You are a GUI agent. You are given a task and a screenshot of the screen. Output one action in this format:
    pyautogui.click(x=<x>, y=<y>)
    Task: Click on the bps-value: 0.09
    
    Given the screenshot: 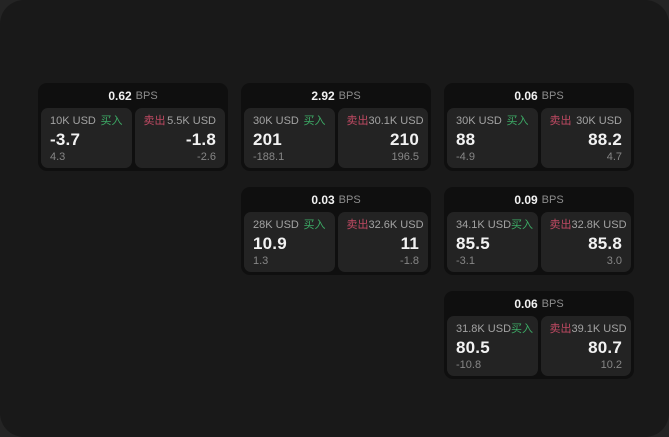 What is the action you would take?
    pyautogui.click(x=526, y=199)
    